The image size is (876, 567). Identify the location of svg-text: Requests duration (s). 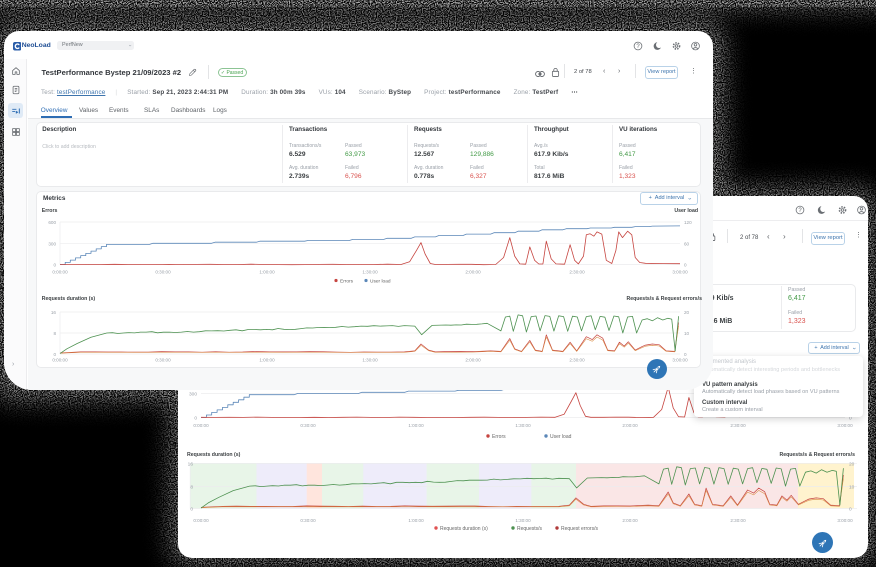
(464, 529).